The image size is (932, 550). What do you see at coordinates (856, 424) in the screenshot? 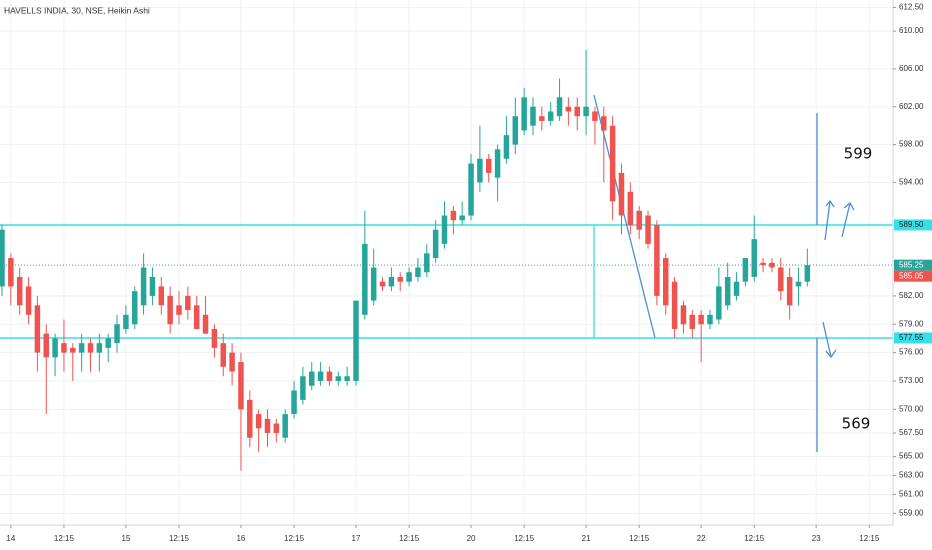
I see `annotation: 569` at bounding box center [856, 424].